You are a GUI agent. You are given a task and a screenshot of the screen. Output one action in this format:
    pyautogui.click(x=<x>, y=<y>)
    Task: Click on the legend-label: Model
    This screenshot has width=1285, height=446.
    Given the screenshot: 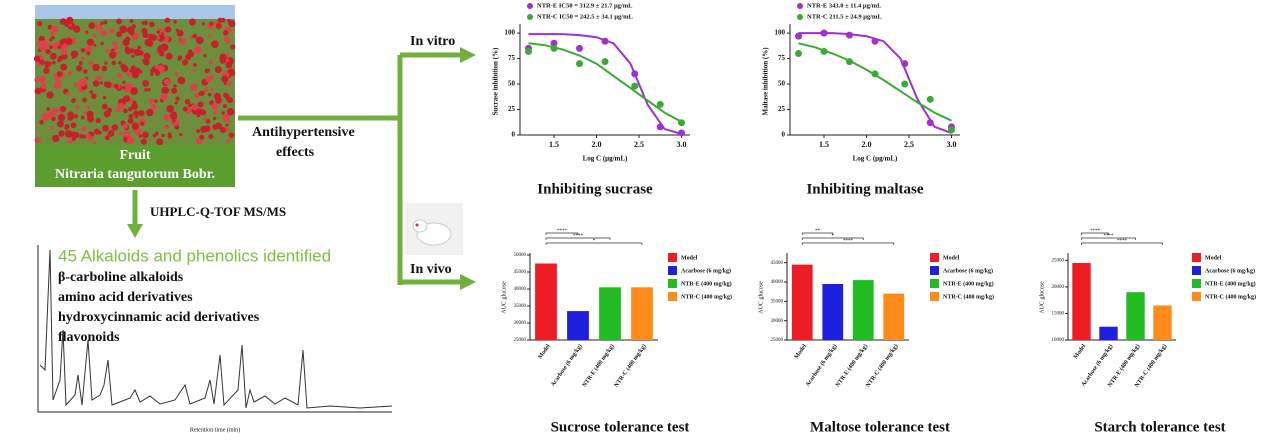 What is the action you would take?
    pyautogui.click(x=951, y=258)
    